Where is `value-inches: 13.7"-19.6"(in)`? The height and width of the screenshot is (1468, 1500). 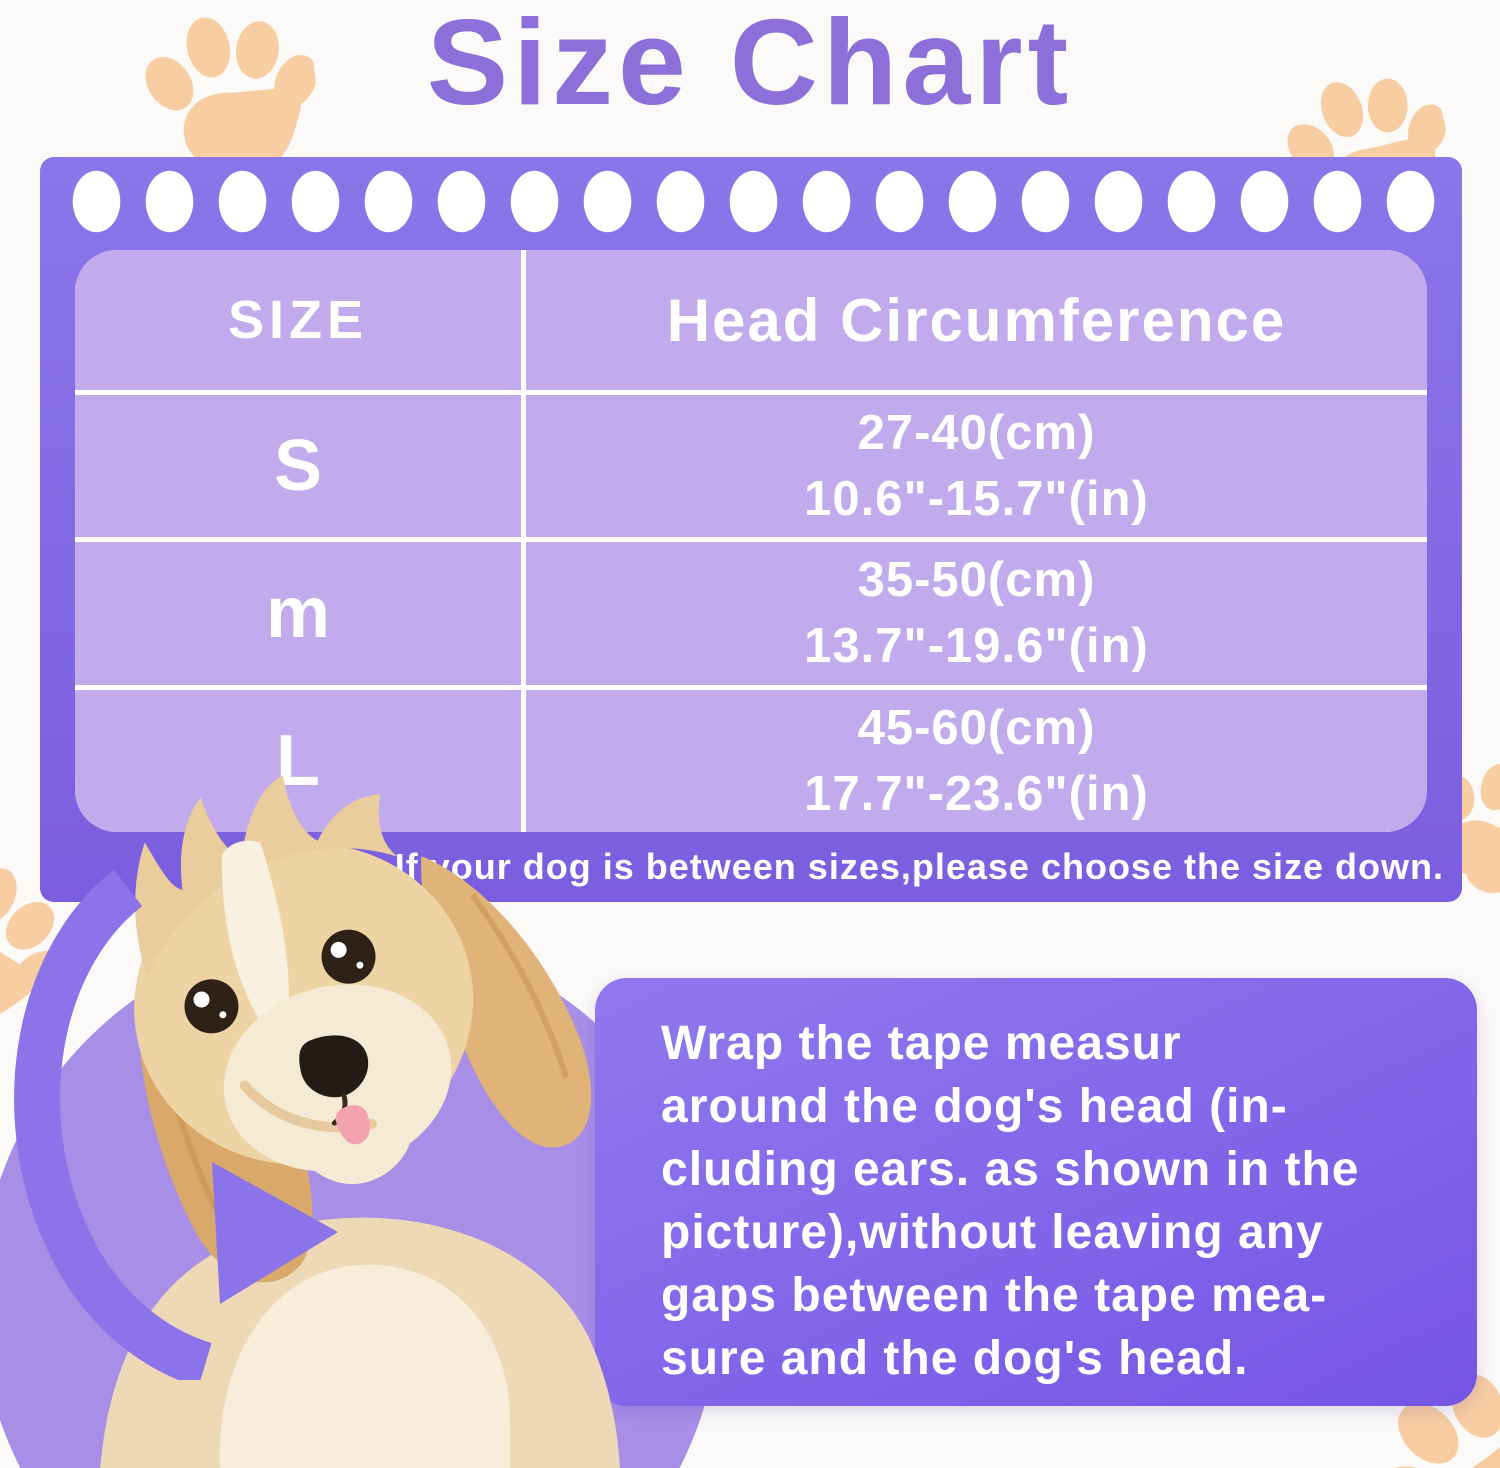
value-inches: 13.7"-19.6"(in) is located at coordinates (976, 646).